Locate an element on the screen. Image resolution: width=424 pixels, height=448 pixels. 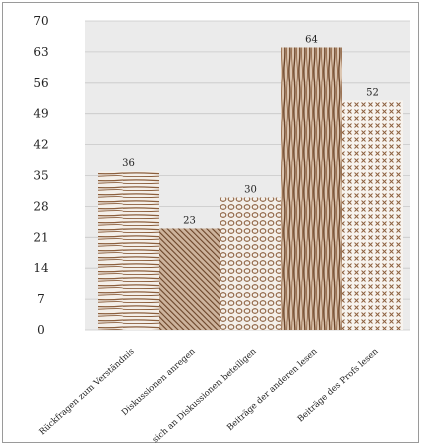
y-tick-label: 21 is located at coordinates (40, 237).